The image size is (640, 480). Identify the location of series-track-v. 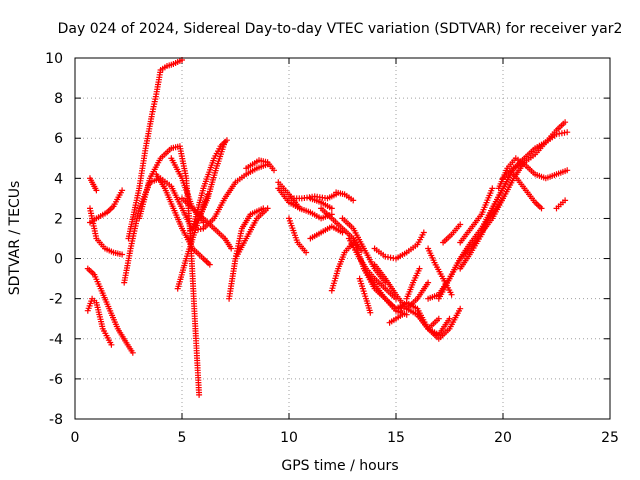
(313, 196).